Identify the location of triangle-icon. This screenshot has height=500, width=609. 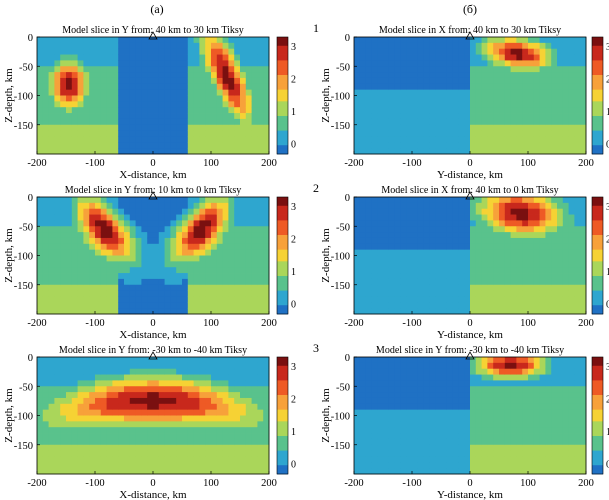
(470, 195).